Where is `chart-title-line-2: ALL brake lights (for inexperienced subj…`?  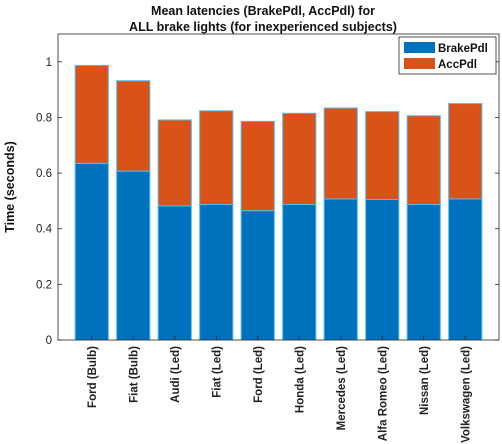 chart-title-line-2: ALL brake lights (for inexperienced subj… is located at coordinates (263, 27).